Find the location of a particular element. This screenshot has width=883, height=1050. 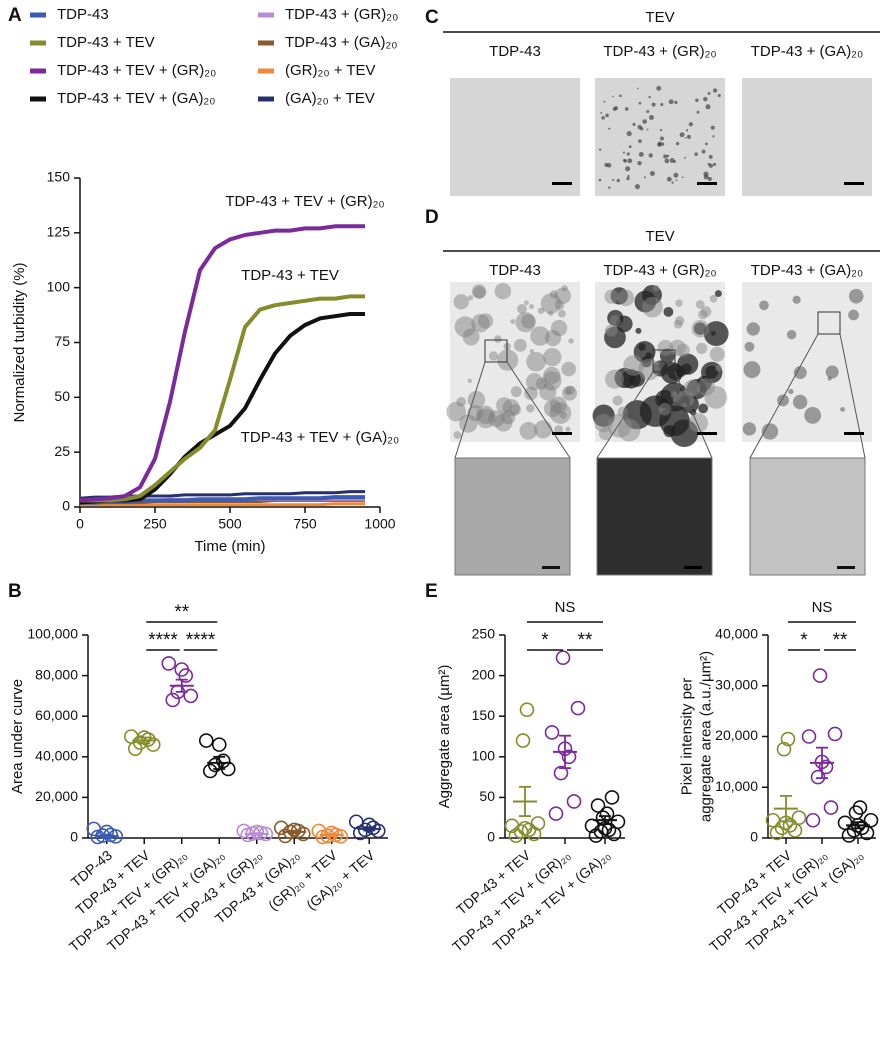

x-tick-label: 750 is located at coordinates (305, 524).